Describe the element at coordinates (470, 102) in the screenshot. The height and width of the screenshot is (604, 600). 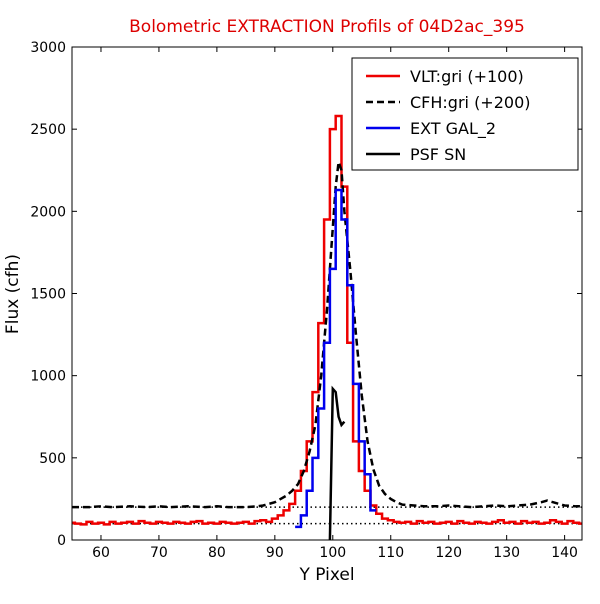
I see `legend-label: CFH:gri (+200)` at that location.